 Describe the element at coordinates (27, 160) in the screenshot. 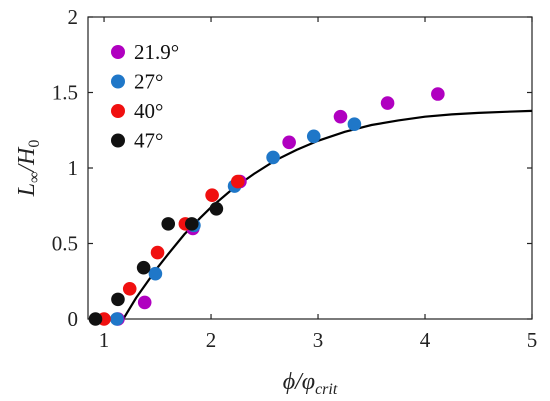

I see `y-axis-label-mid: /H` at that location.